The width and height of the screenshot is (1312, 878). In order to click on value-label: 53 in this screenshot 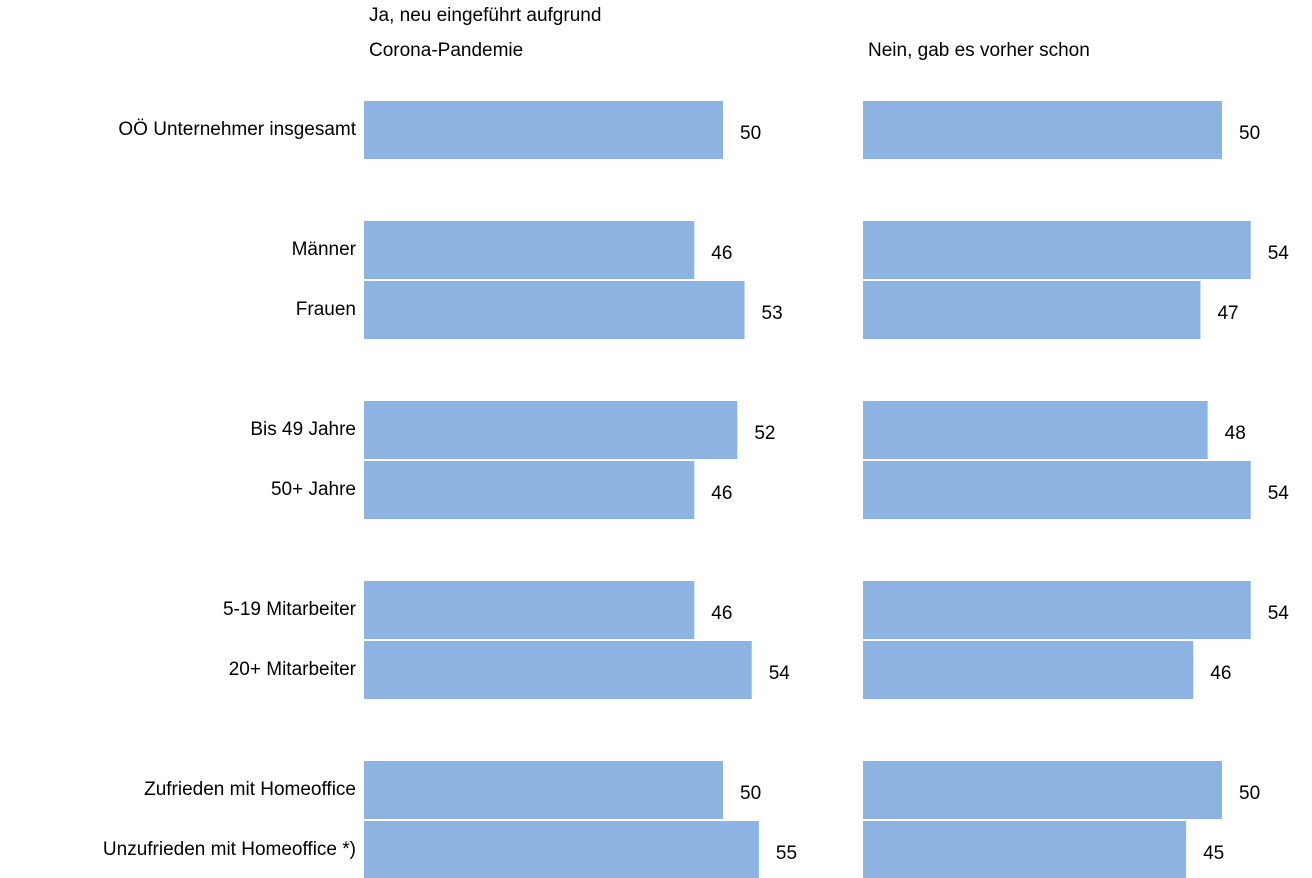, I will do `click(772, 313)`.